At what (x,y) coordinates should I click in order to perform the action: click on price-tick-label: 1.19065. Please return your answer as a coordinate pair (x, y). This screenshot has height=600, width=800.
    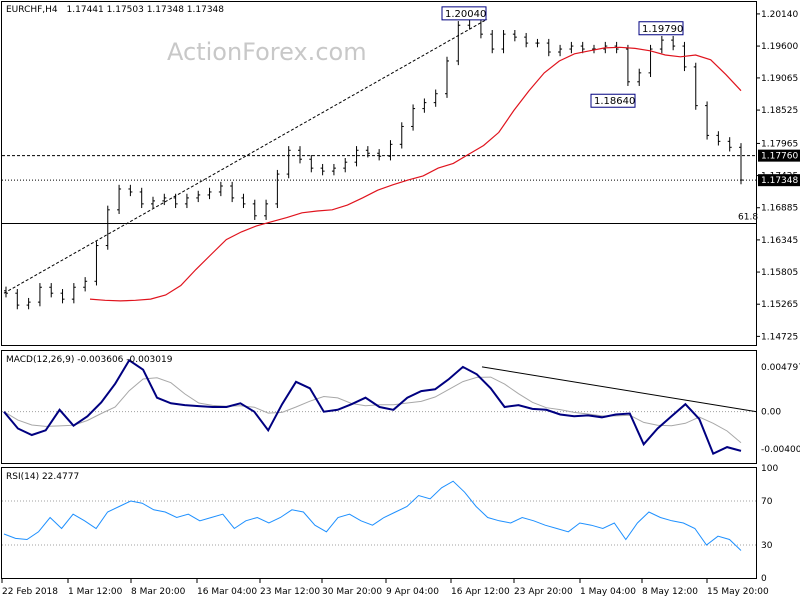
    Looking at the image, I should click on (779, 79).